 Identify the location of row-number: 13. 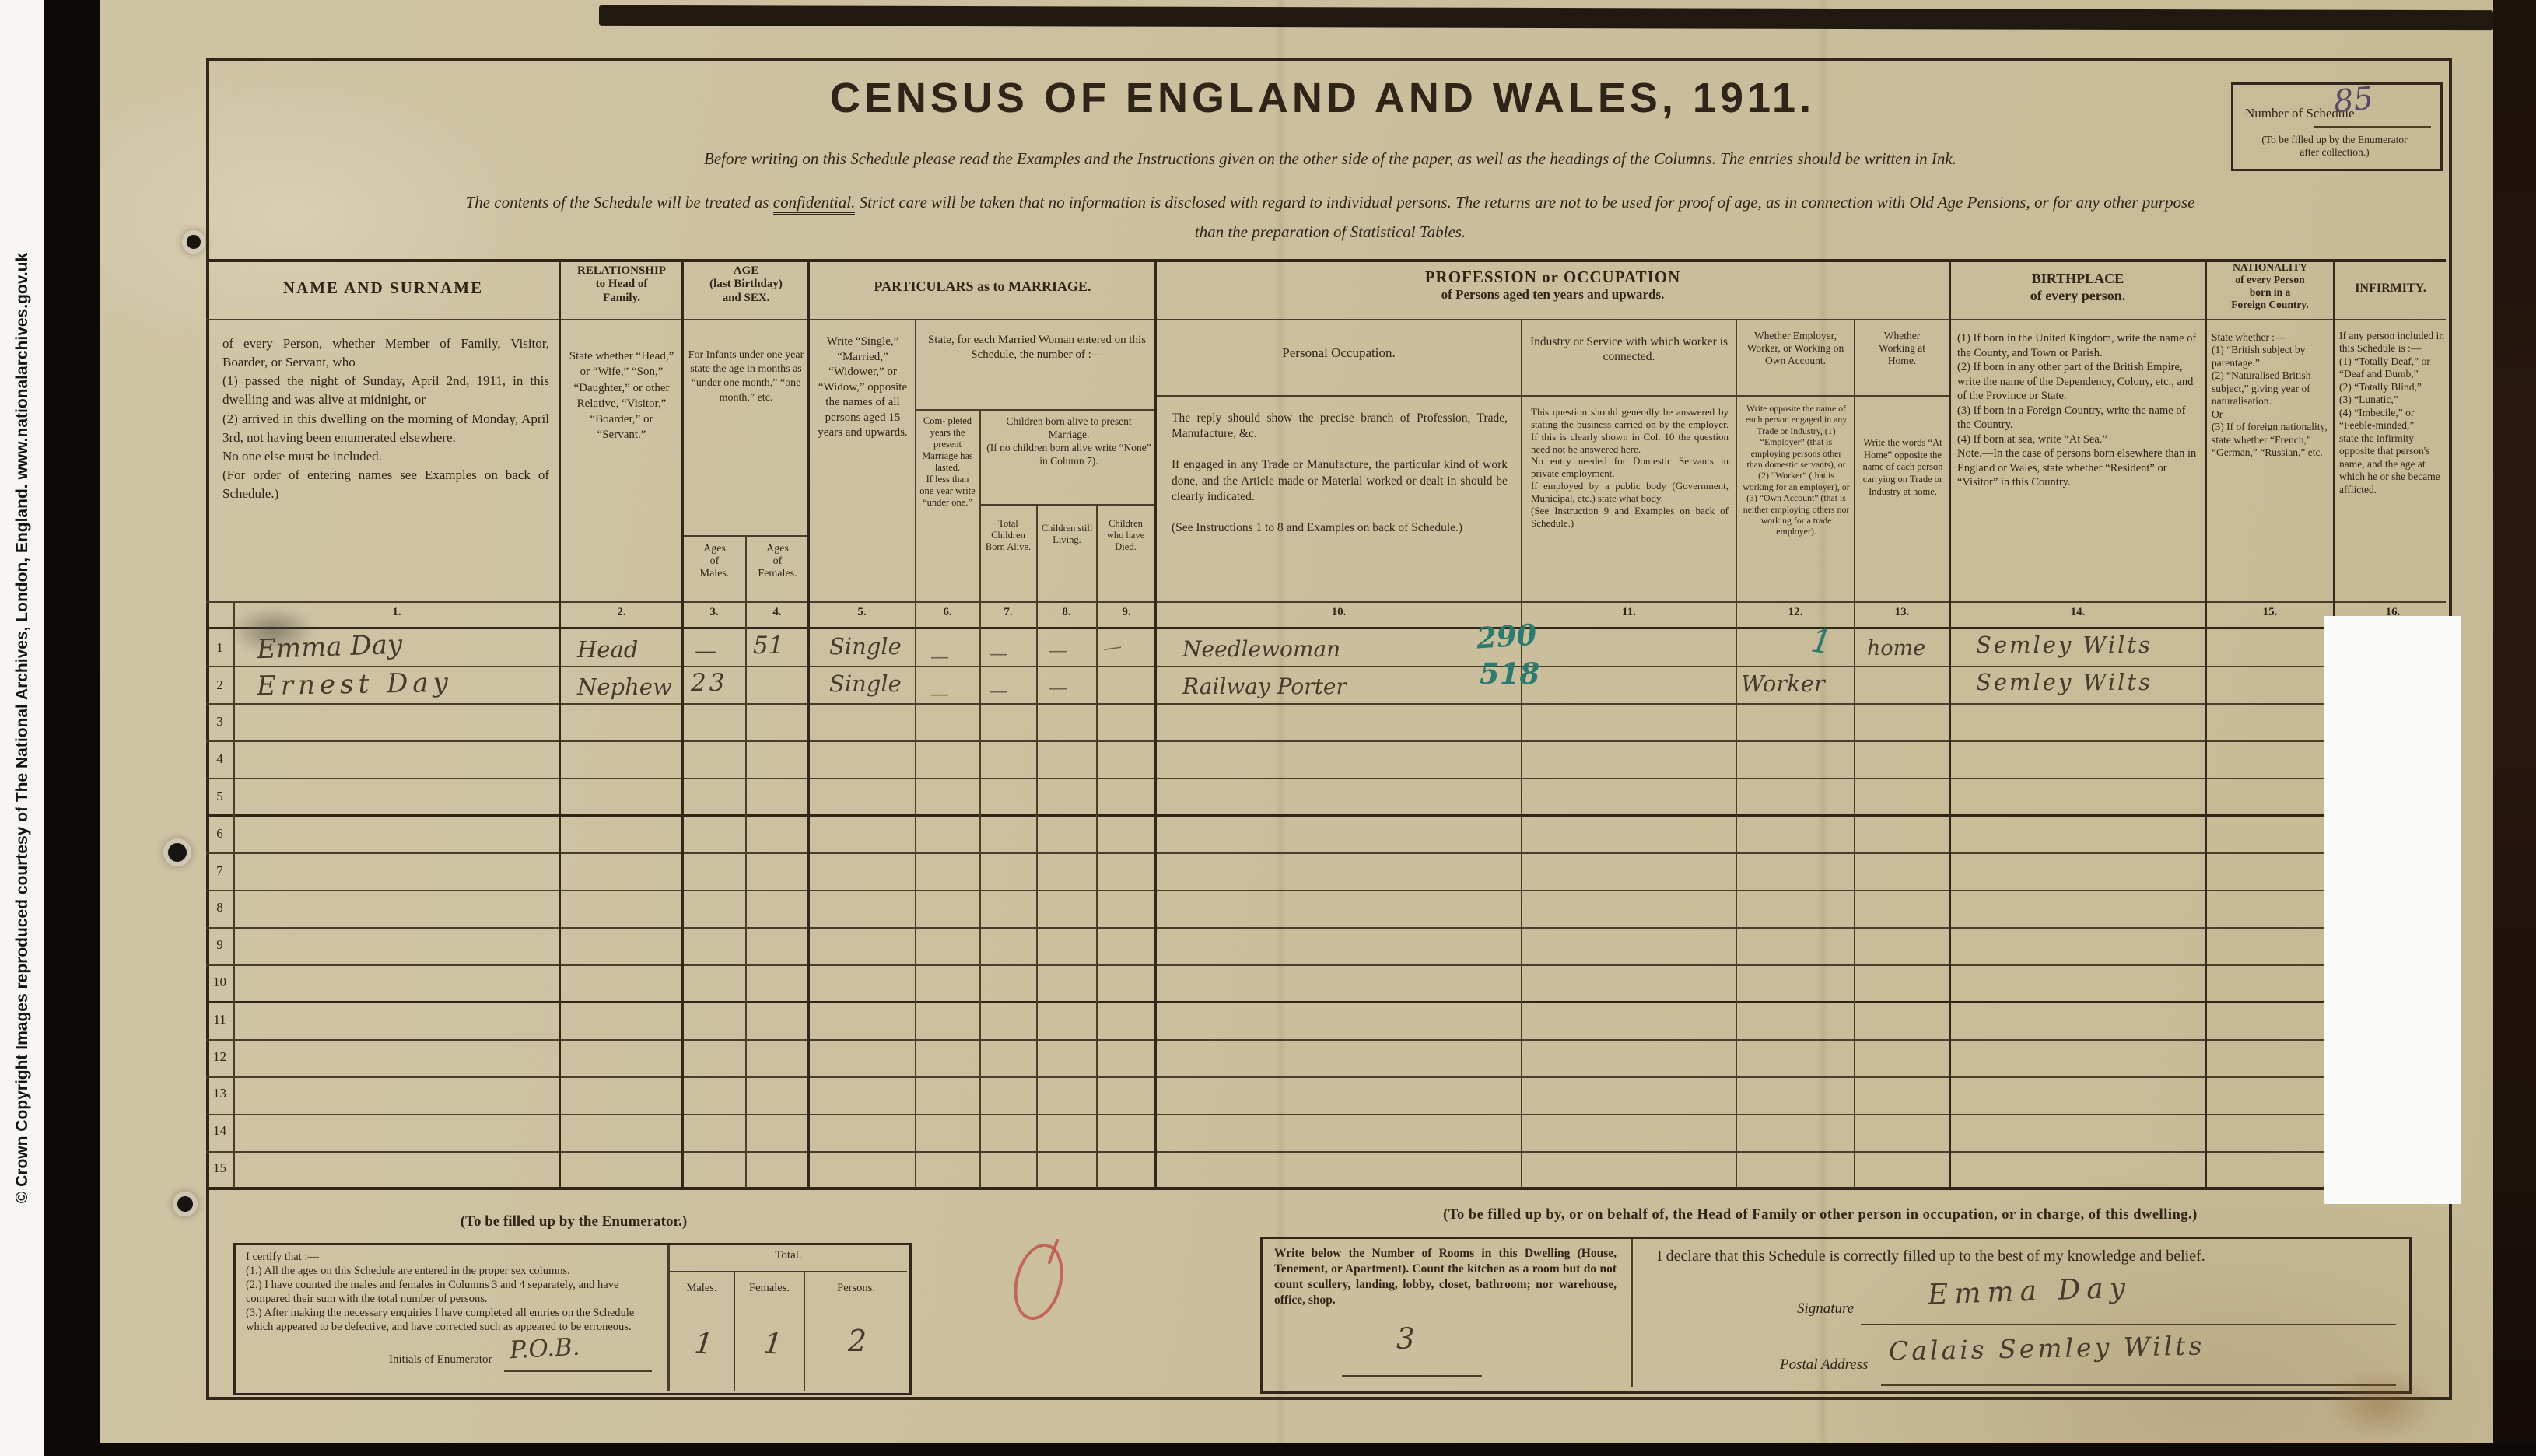
(219, 1094).